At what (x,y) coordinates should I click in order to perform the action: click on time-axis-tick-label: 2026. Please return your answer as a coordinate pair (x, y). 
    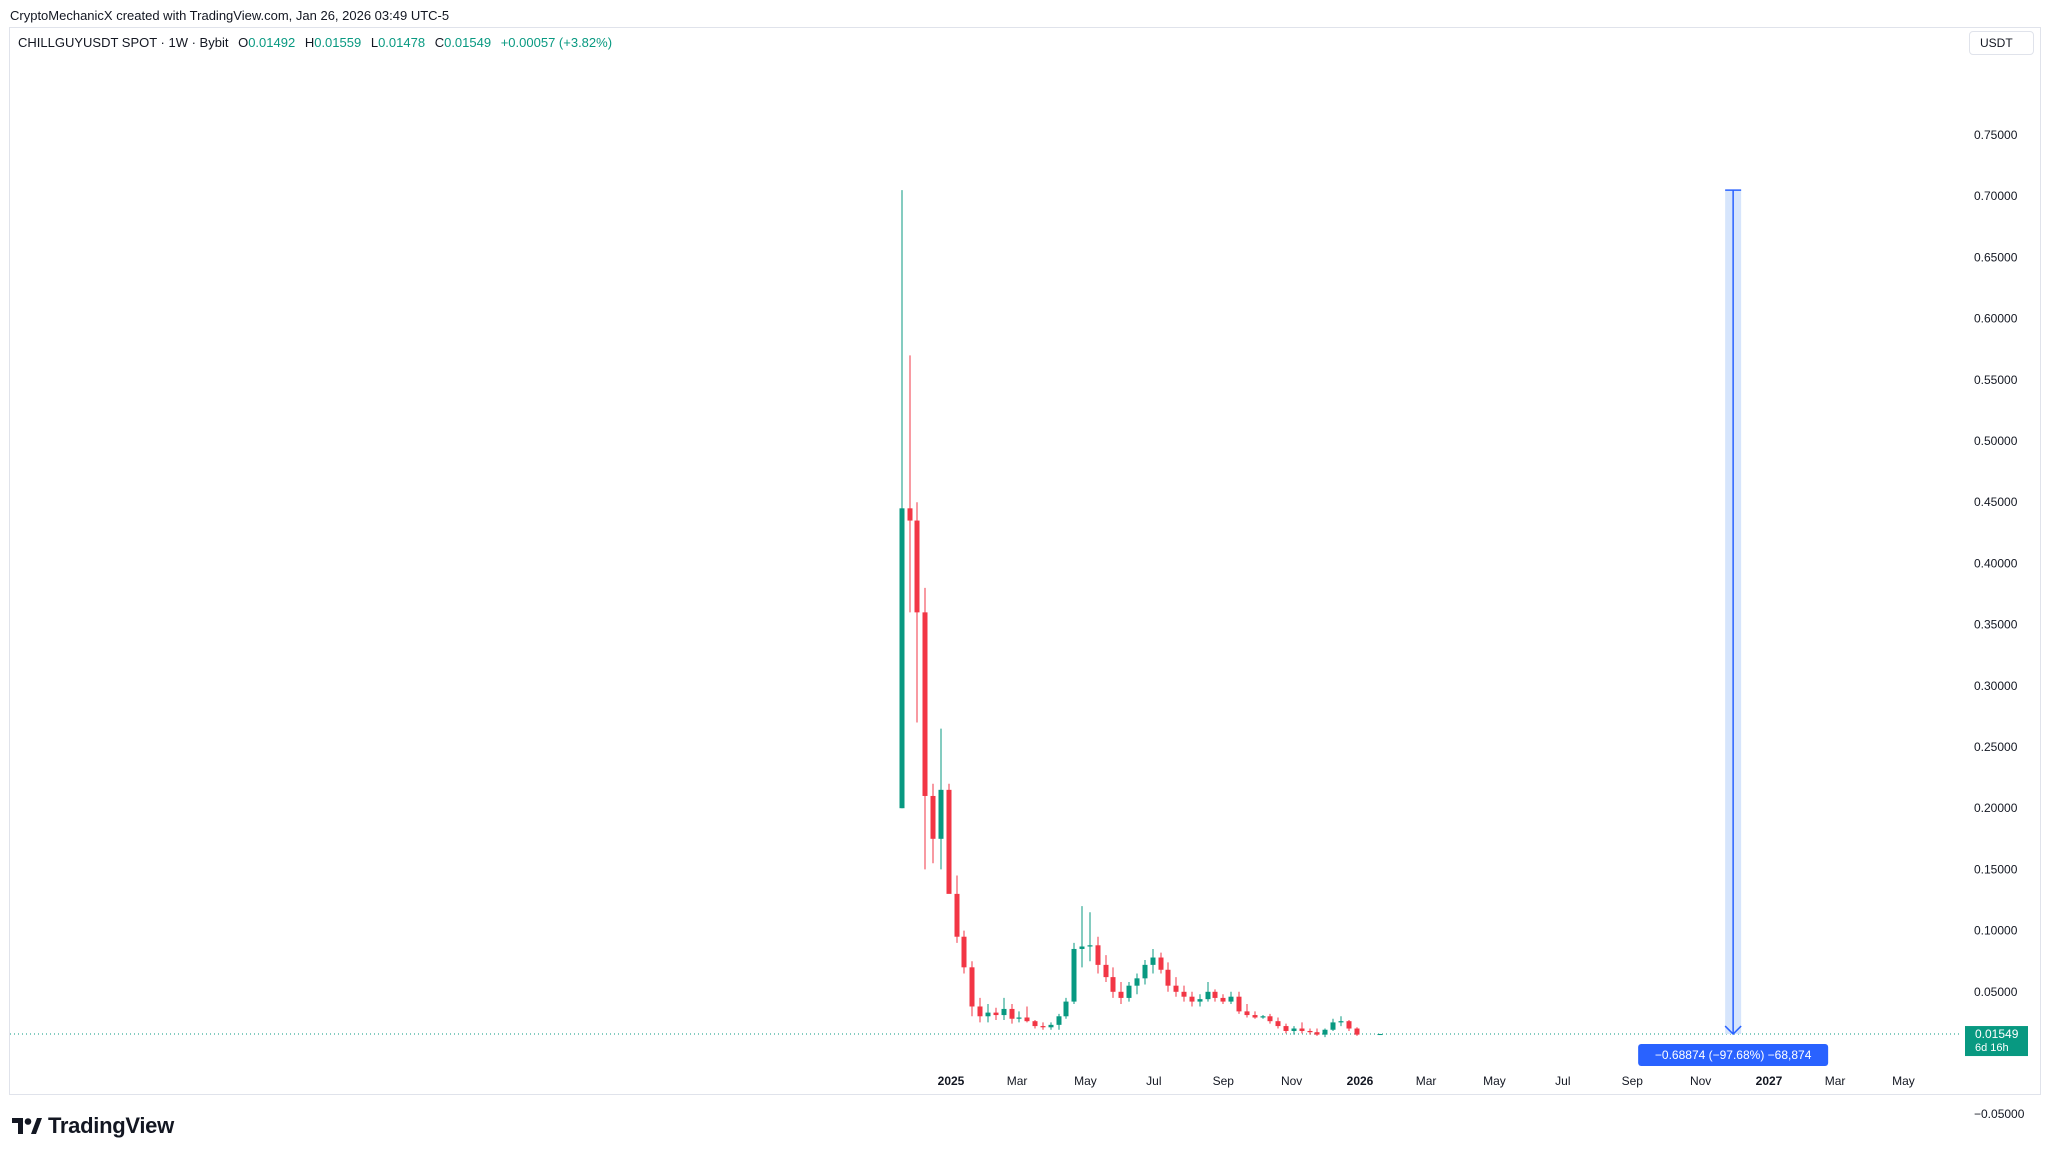
    Looking at the image, I should click on (1360, 1081).